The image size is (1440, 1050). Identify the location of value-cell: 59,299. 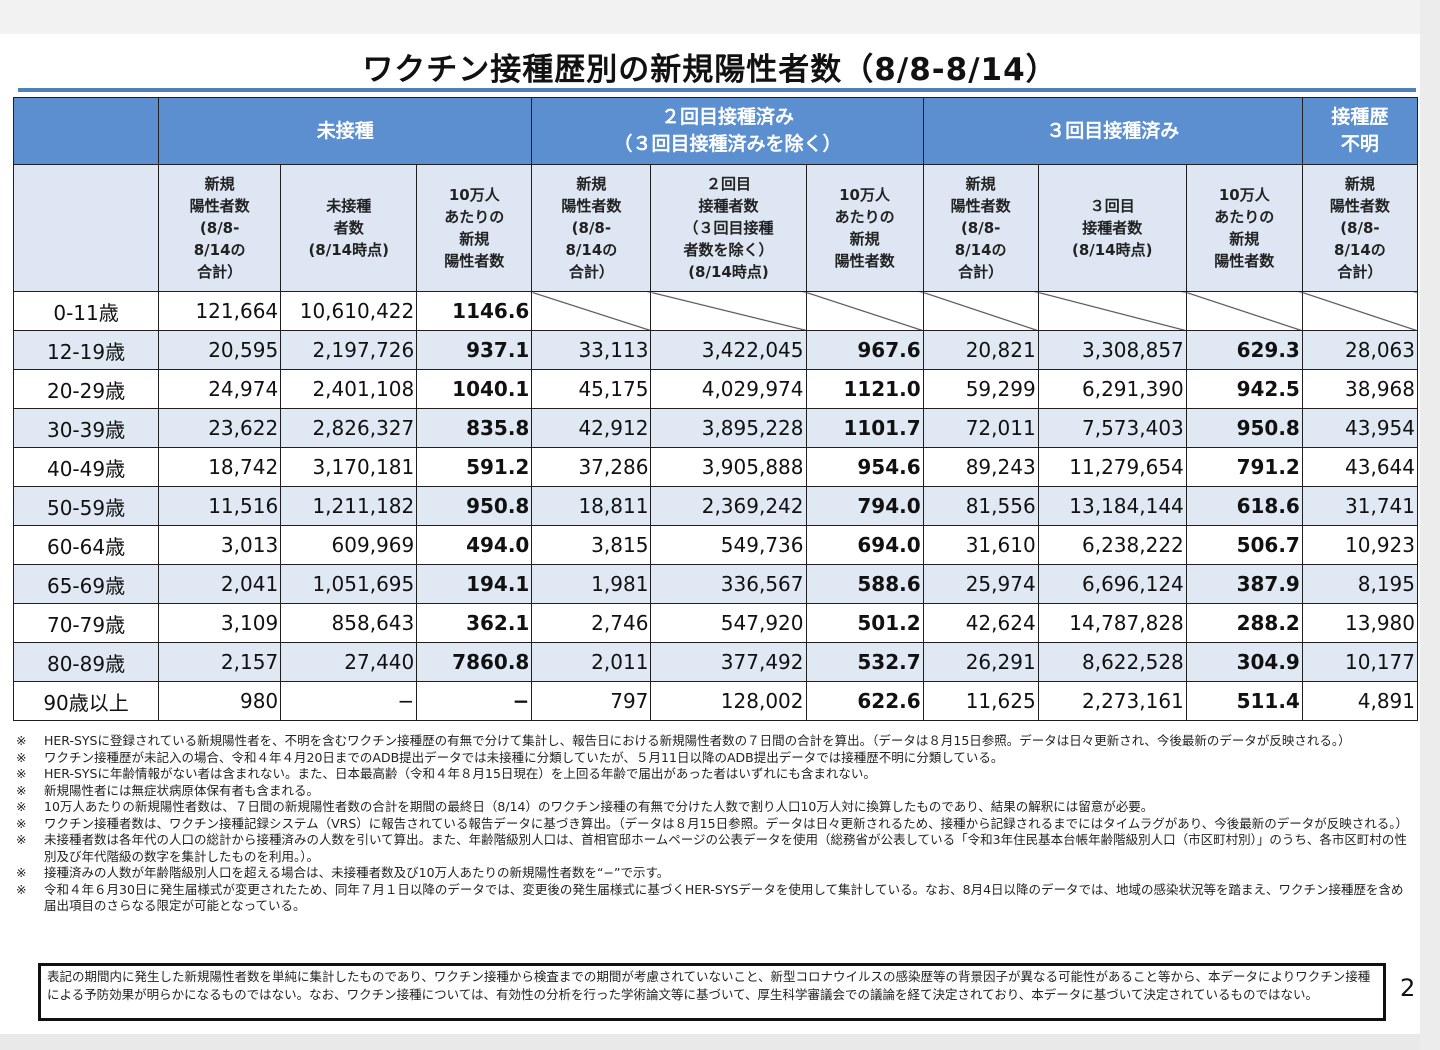
(980, 389).